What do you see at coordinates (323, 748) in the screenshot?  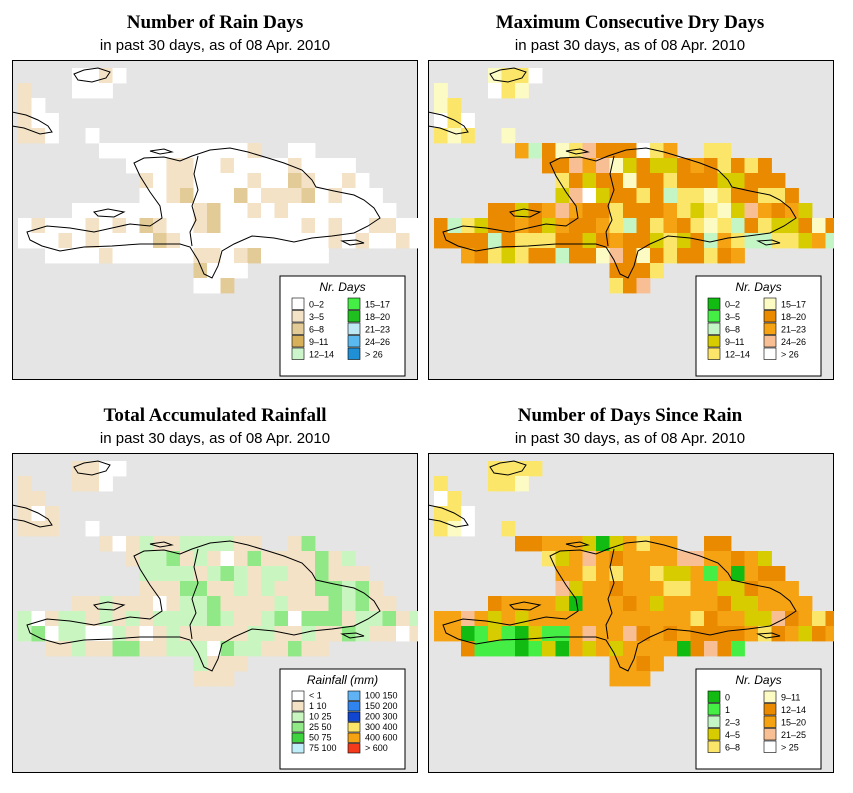 I see `legend-label: 75 100` at bounding box center [323, 748].